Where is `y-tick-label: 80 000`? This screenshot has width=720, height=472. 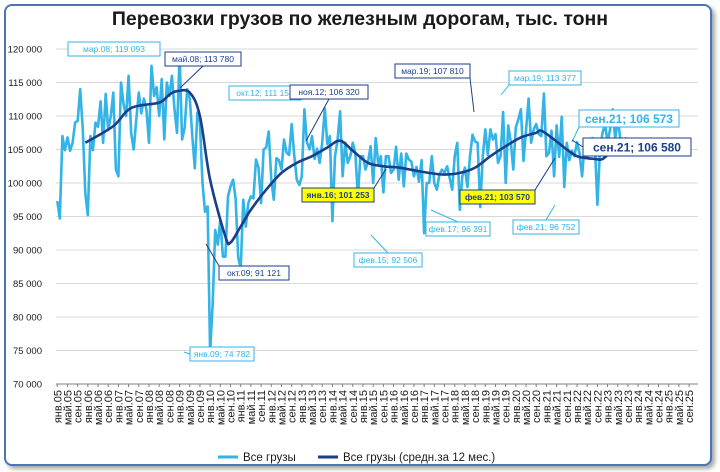
y-tick-label: 80 000 is located at coordinates (27, 318).